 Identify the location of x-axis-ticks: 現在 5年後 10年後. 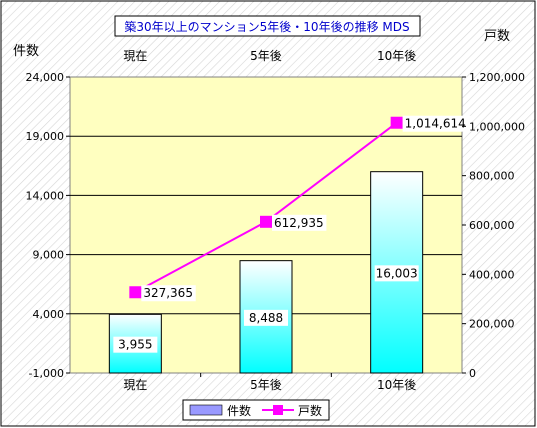
(269, 382).